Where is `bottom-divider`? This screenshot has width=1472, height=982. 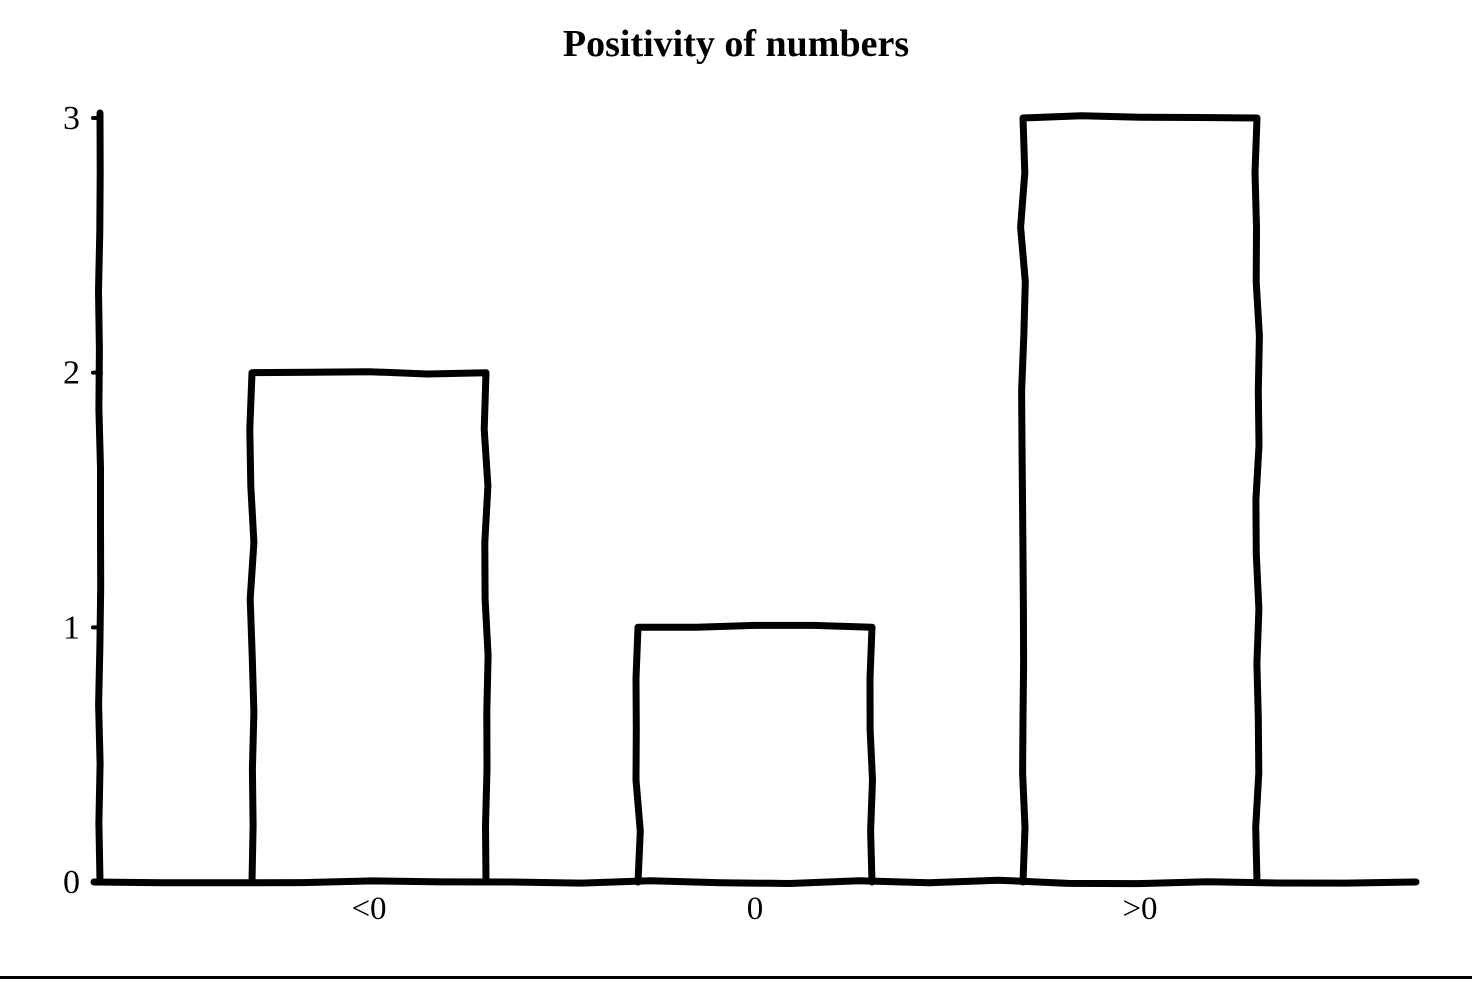
bottom-divider is located at coordinates (736, 977).